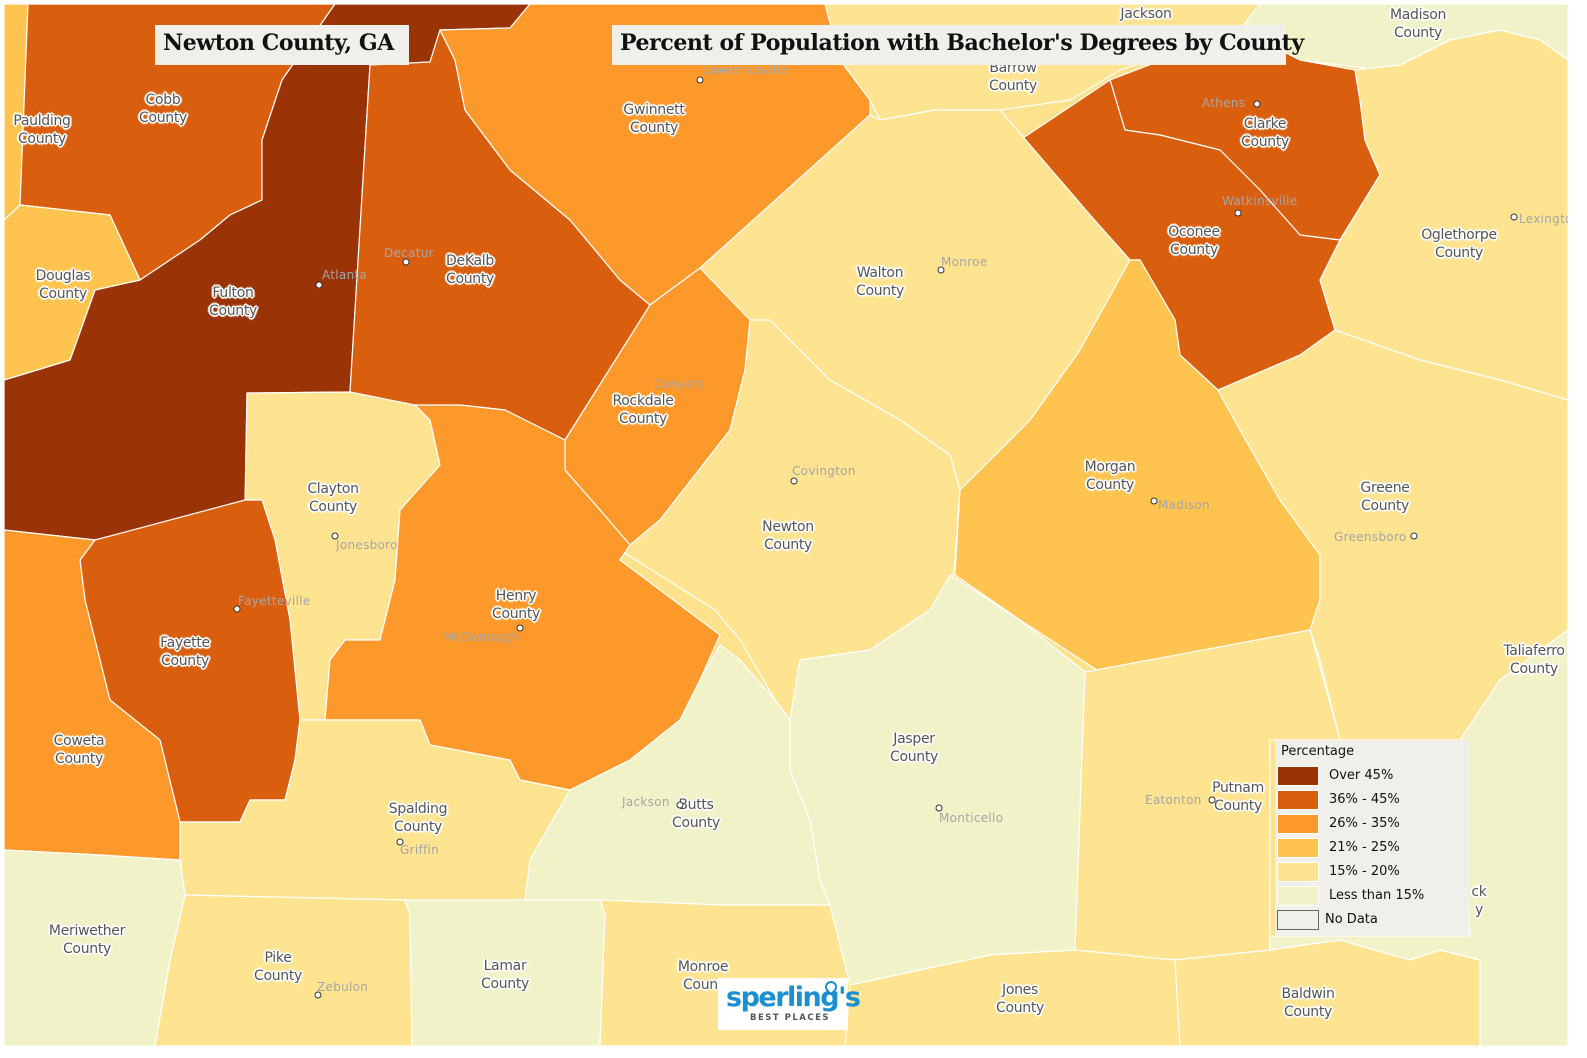  What do you see at coordinates (1184, 505) in the screenshot?
I see `city-madison-city: Madison` at bounding box center [1184, 505].